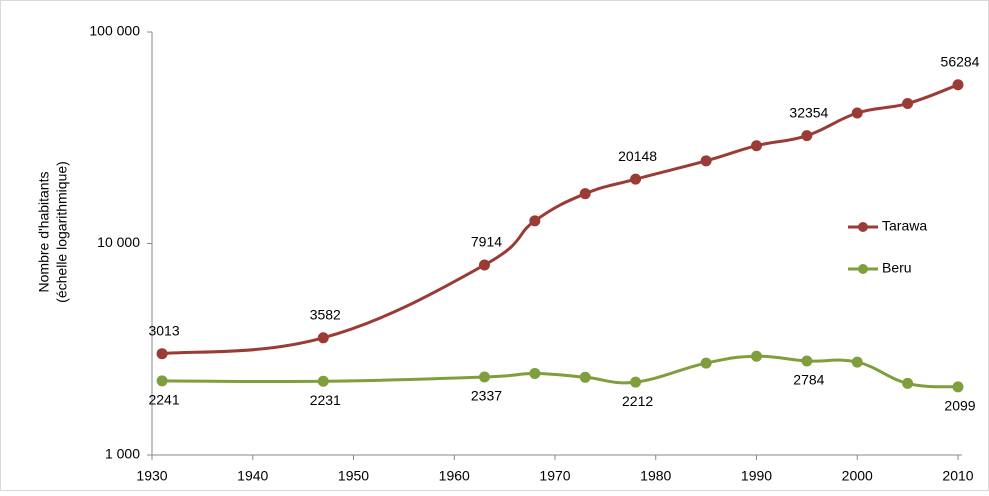  What do you see at coordinates (897, 268) in the screenshot?
I see `legend-label: Beru` at bounding box center [897, 268].